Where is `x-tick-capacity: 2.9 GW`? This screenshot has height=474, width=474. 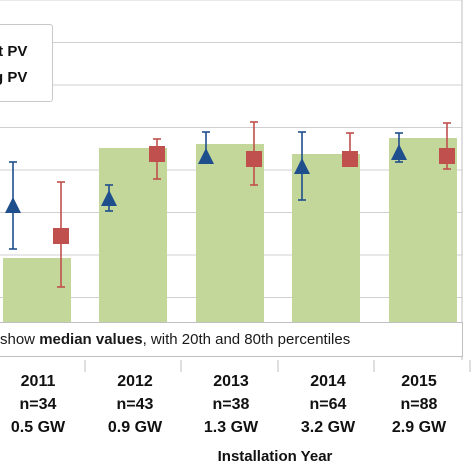 x-tick-capacity: 2.9 GW is located at coordinates (419, 427).